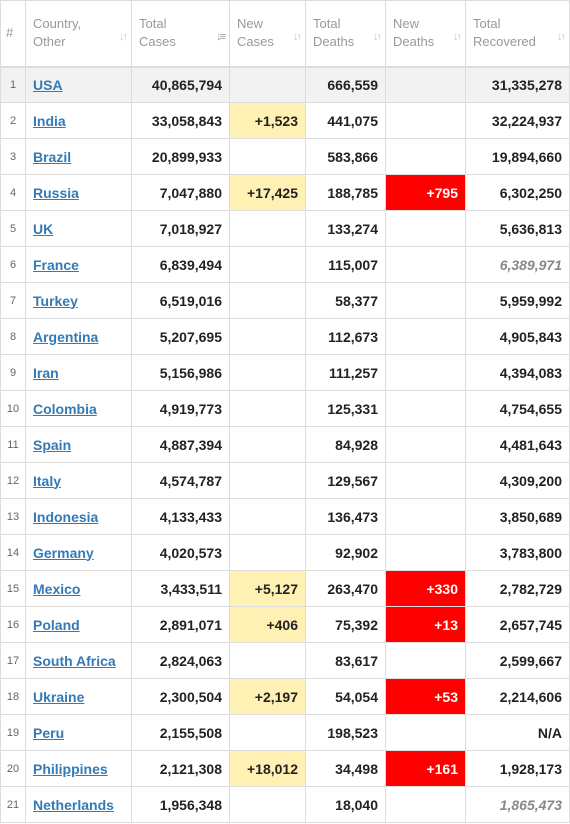 The image size is (570, 824). I want to click on country-link: Indonesia, so click(66, 516).